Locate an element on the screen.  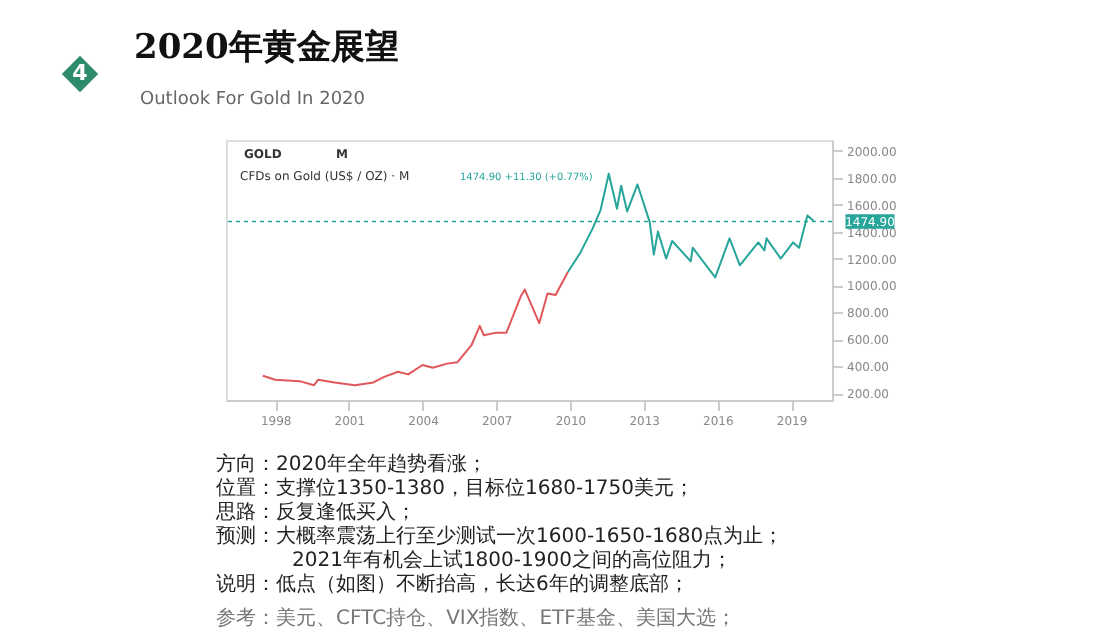
text: 参考：美元、CFTC持仓、VIX指数、ETF基金、美国大选； is located at coordinates (476, 618).